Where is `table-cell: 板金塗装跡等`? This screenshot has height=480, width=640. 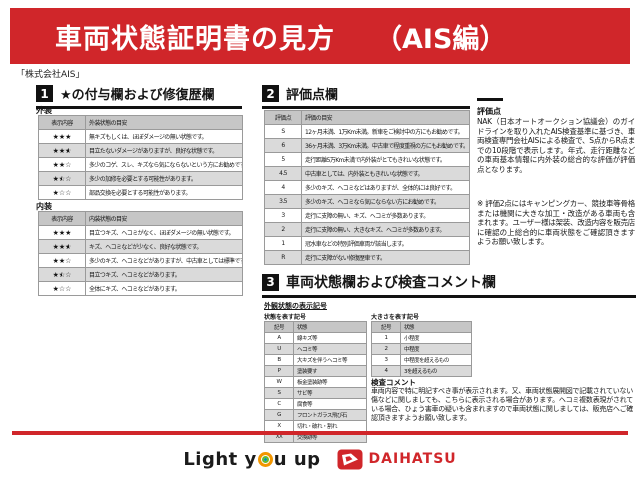
table-cell: 板金塗装跡等 is located at coordinates (330, 382).